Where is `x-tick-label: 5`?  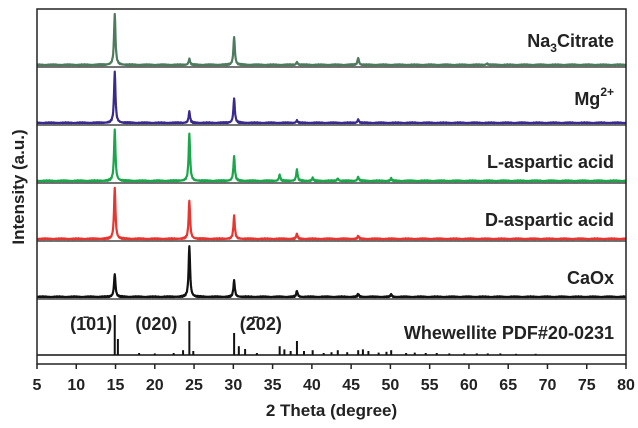
x-tick-label: 5 is located at coordinates (37, 385).